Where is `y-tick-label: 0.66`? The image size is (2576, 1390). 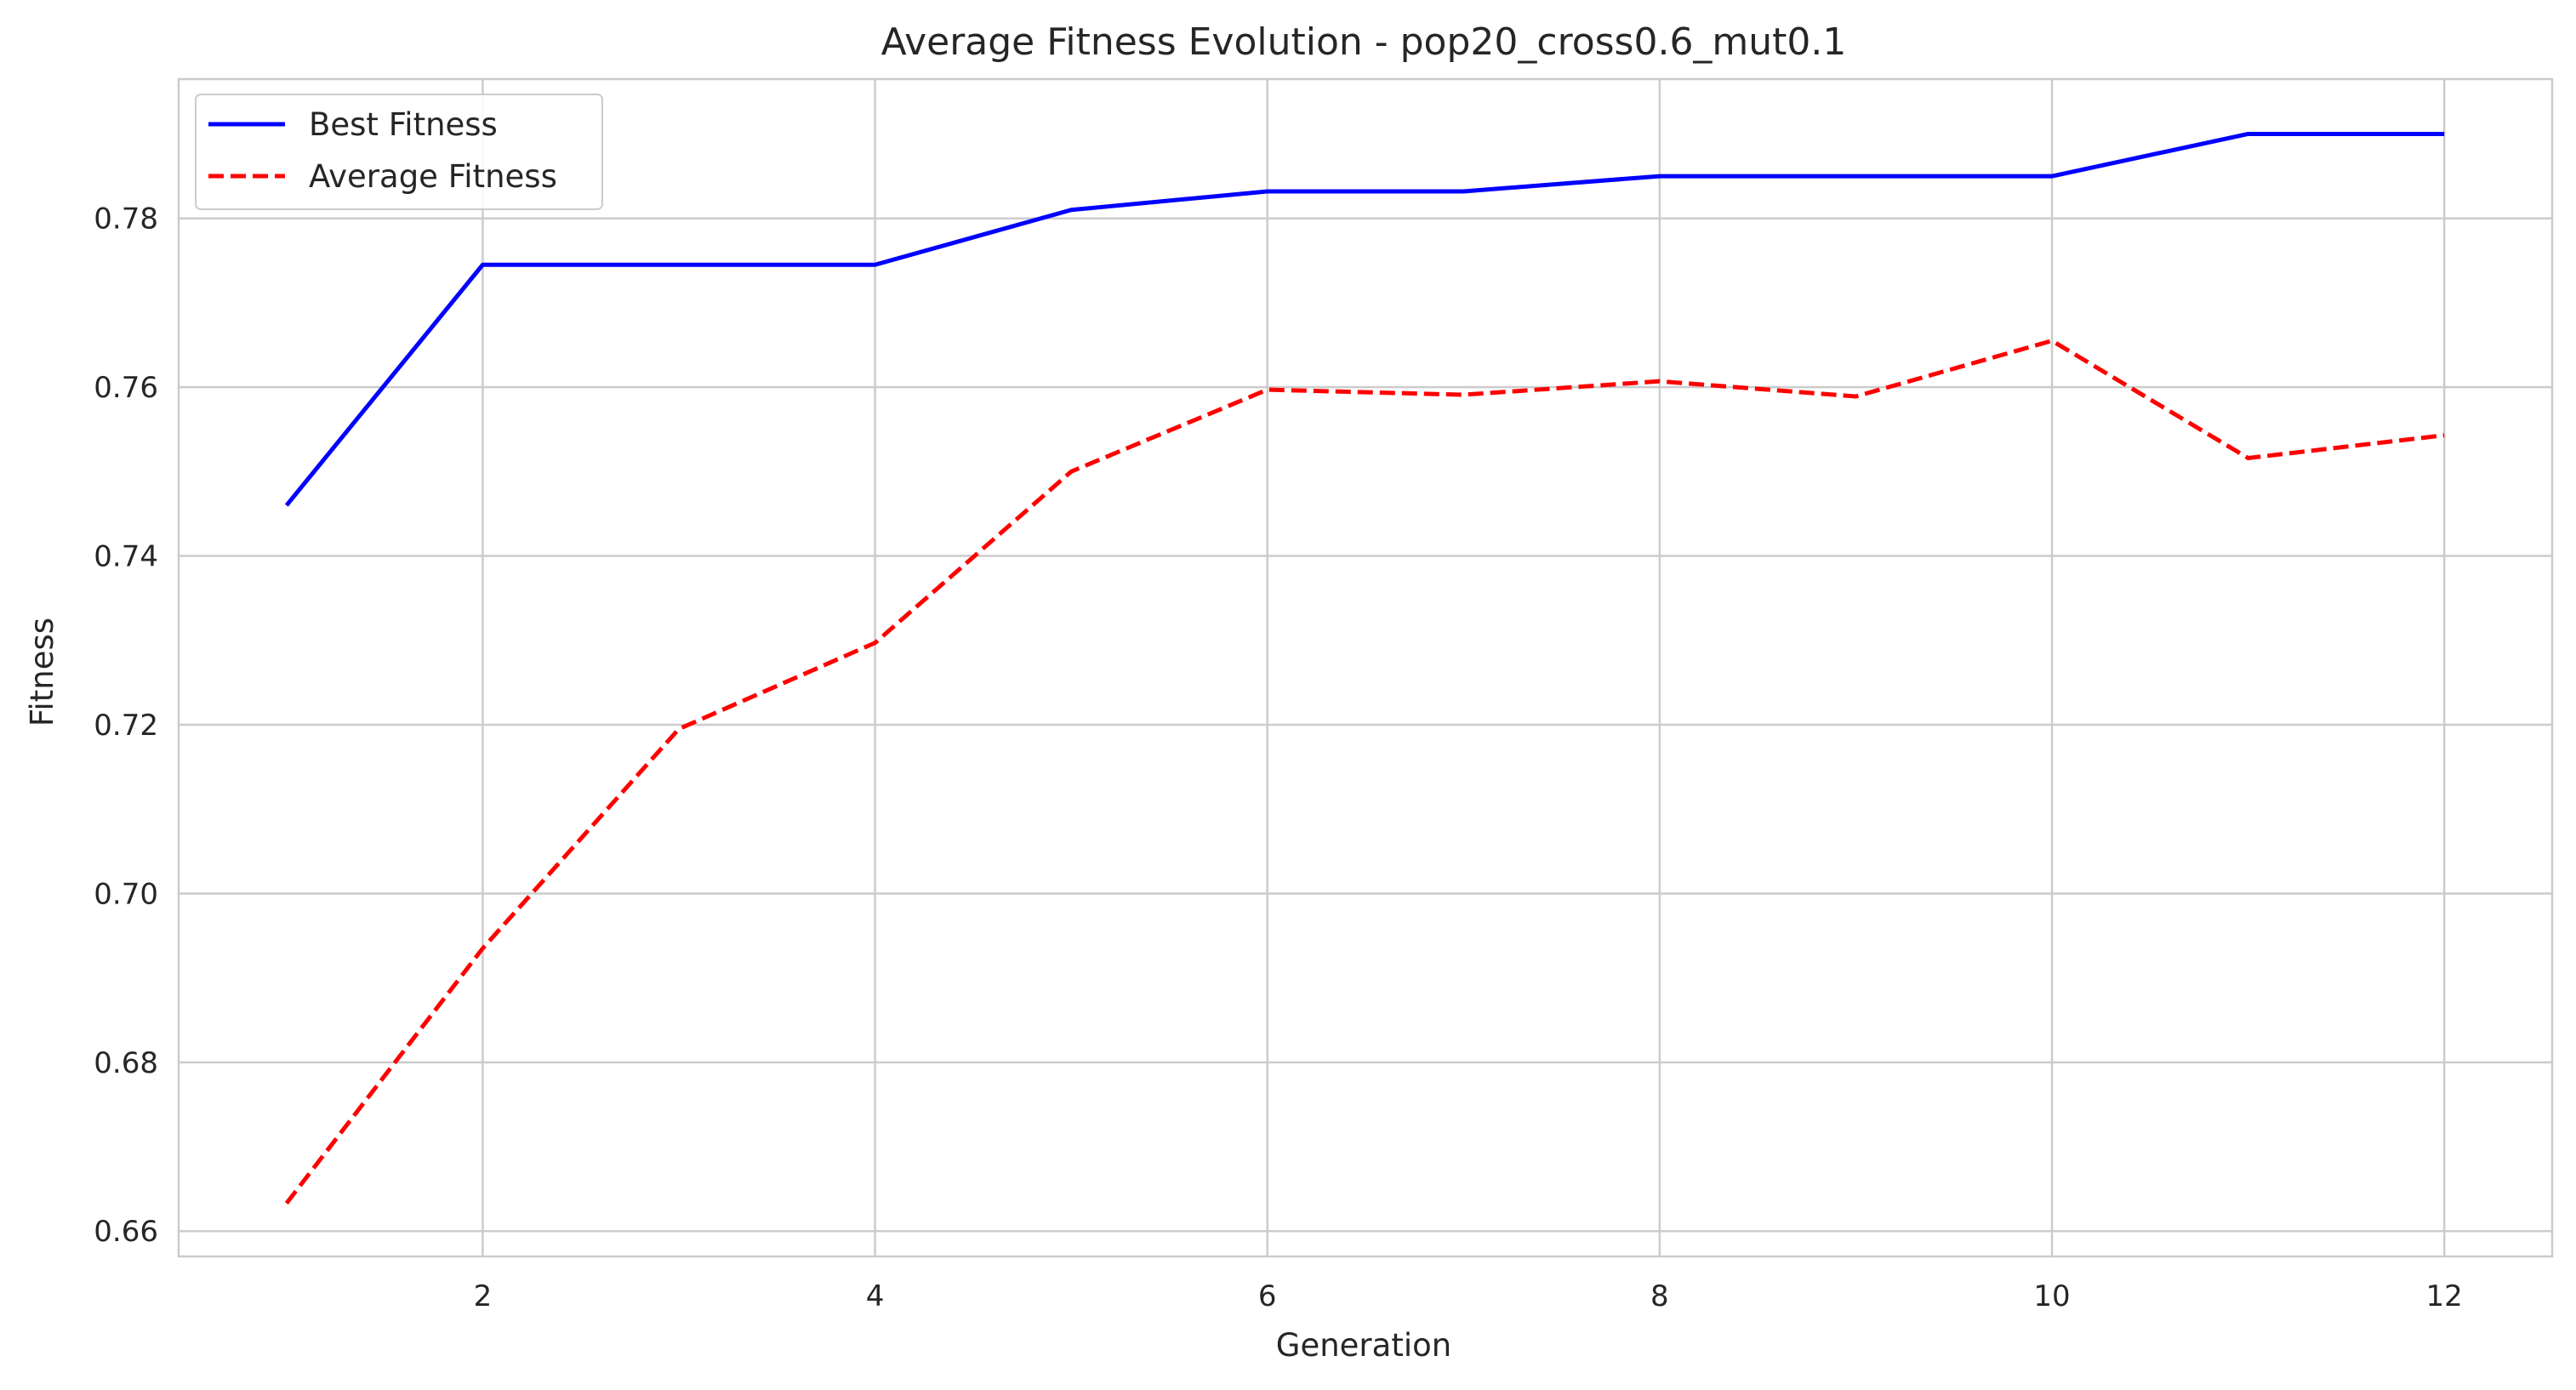 y-tick-label: 0.66 is located at coordinates (126, 1232).